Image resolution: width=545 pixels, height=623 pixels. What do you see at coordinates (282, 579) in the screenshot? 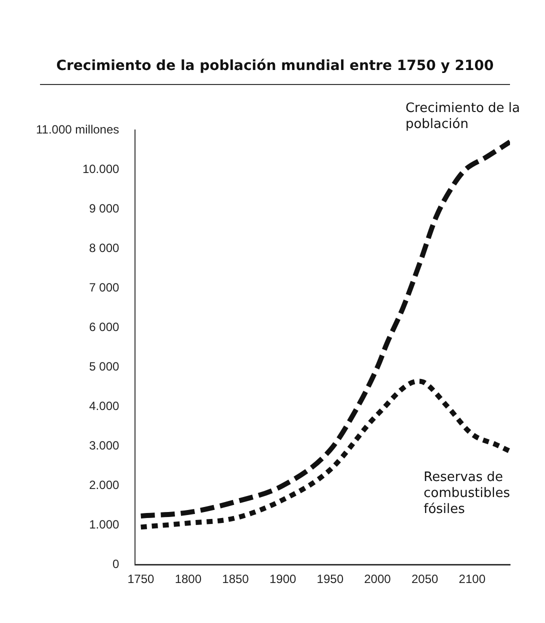
I see `x-tick-label: 1900` at bounding box center [282, 579].